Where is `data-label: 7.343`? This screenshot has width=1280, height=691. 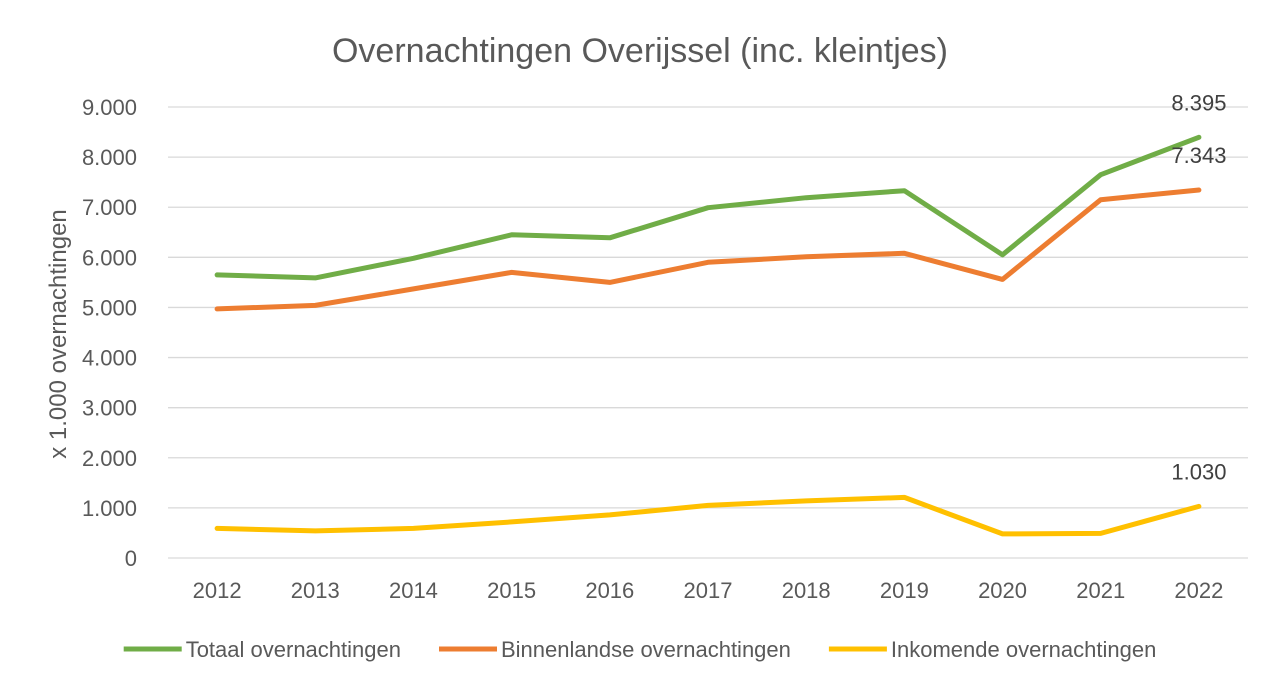 data-label: 7.343 is located at coordinates (1198, 155).